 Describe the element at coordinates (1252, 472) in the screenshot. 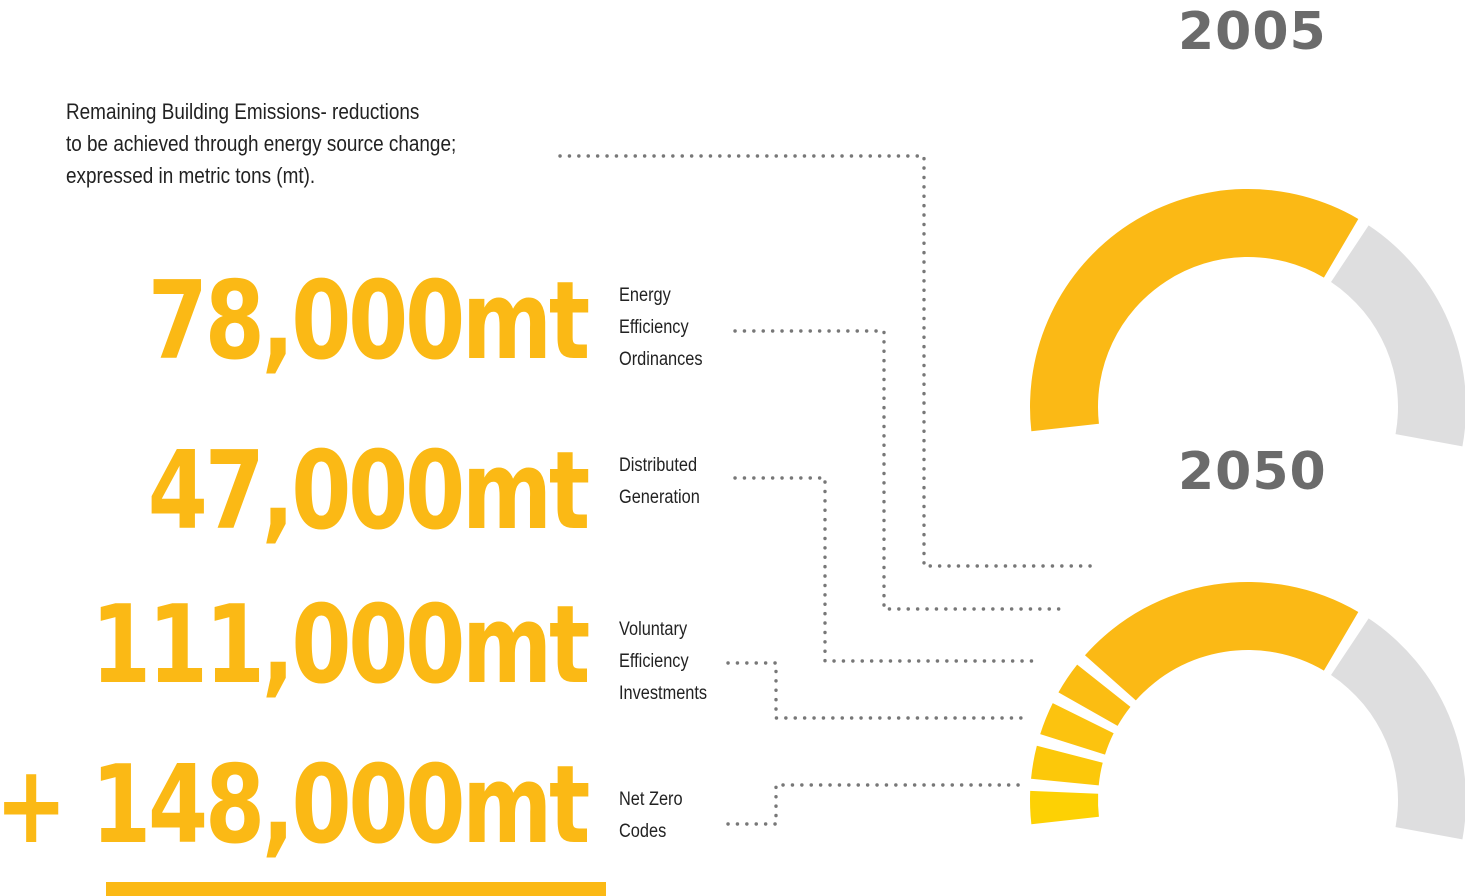

I see `year-2050-label: 2050` at that location.